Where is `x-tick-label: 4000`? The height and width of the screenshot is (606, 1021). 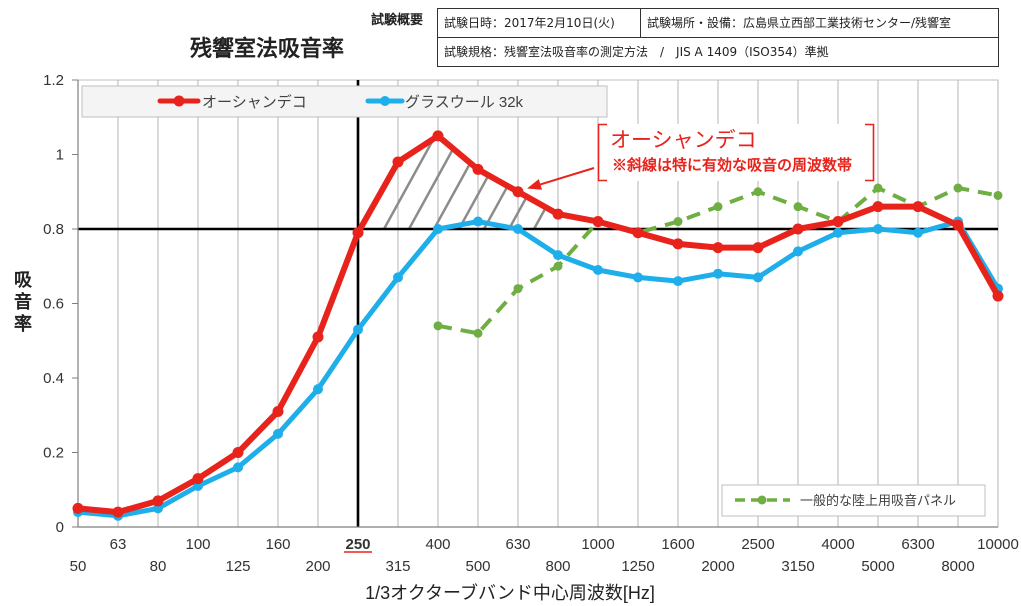 x-tick-label: 4000 is located at coordinates (837, 544).